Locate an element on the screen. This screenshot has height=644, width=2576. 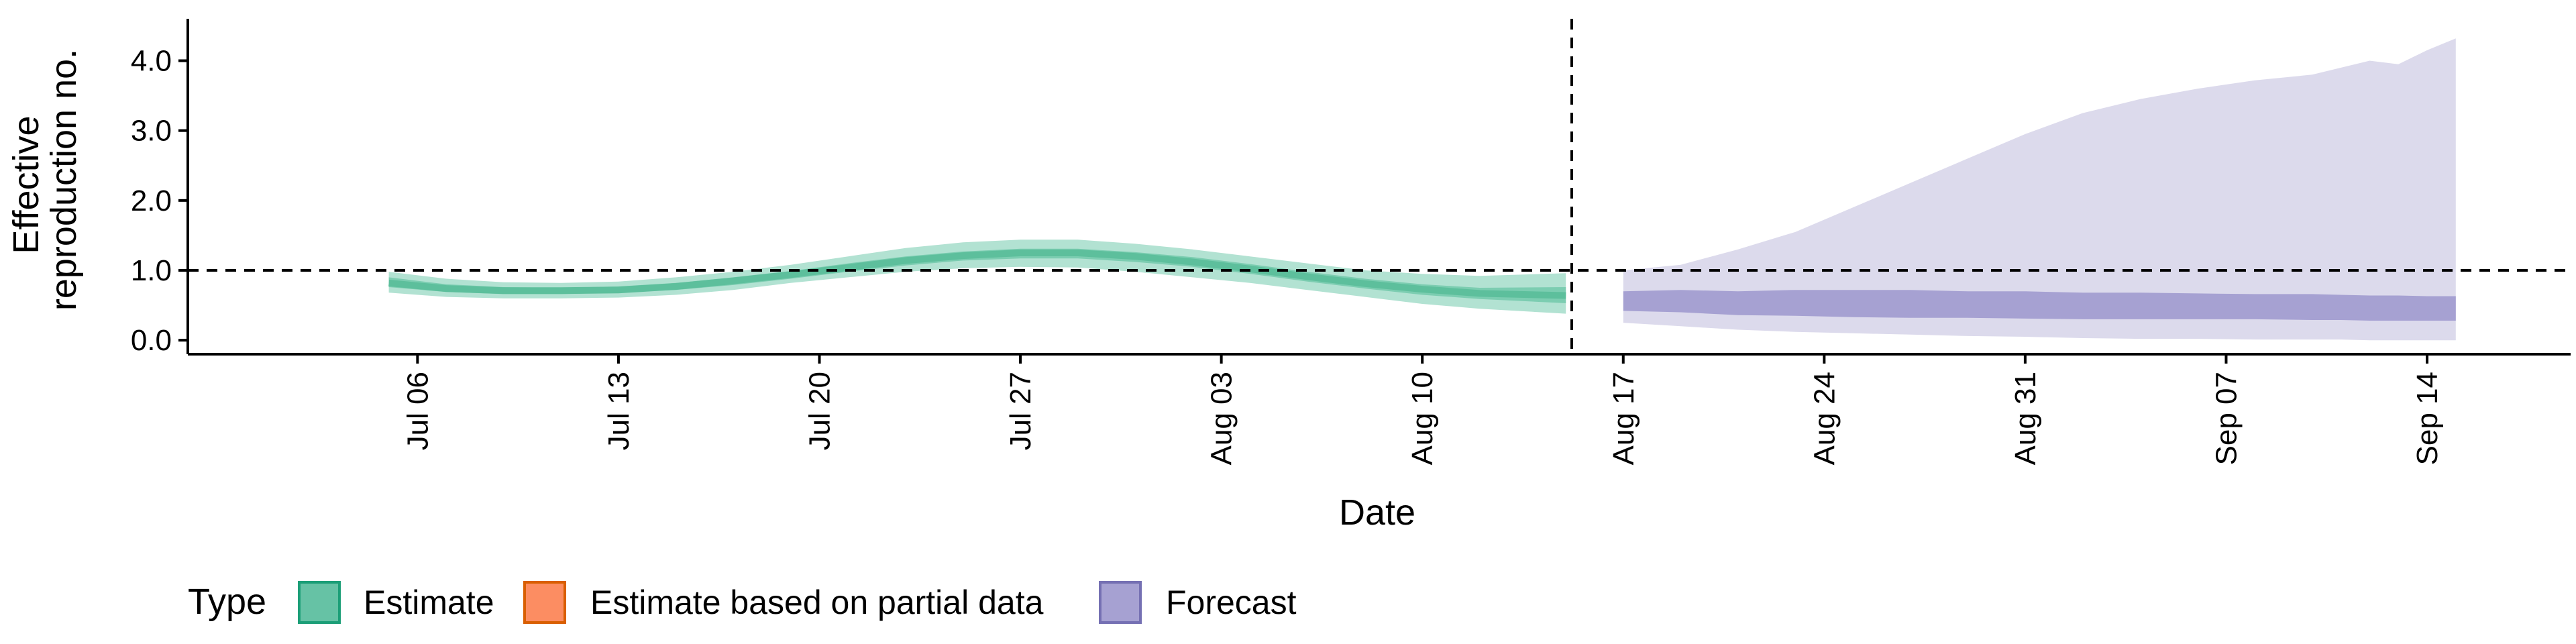
legend-swatch-forecast is located at coordinates (1120, 602).